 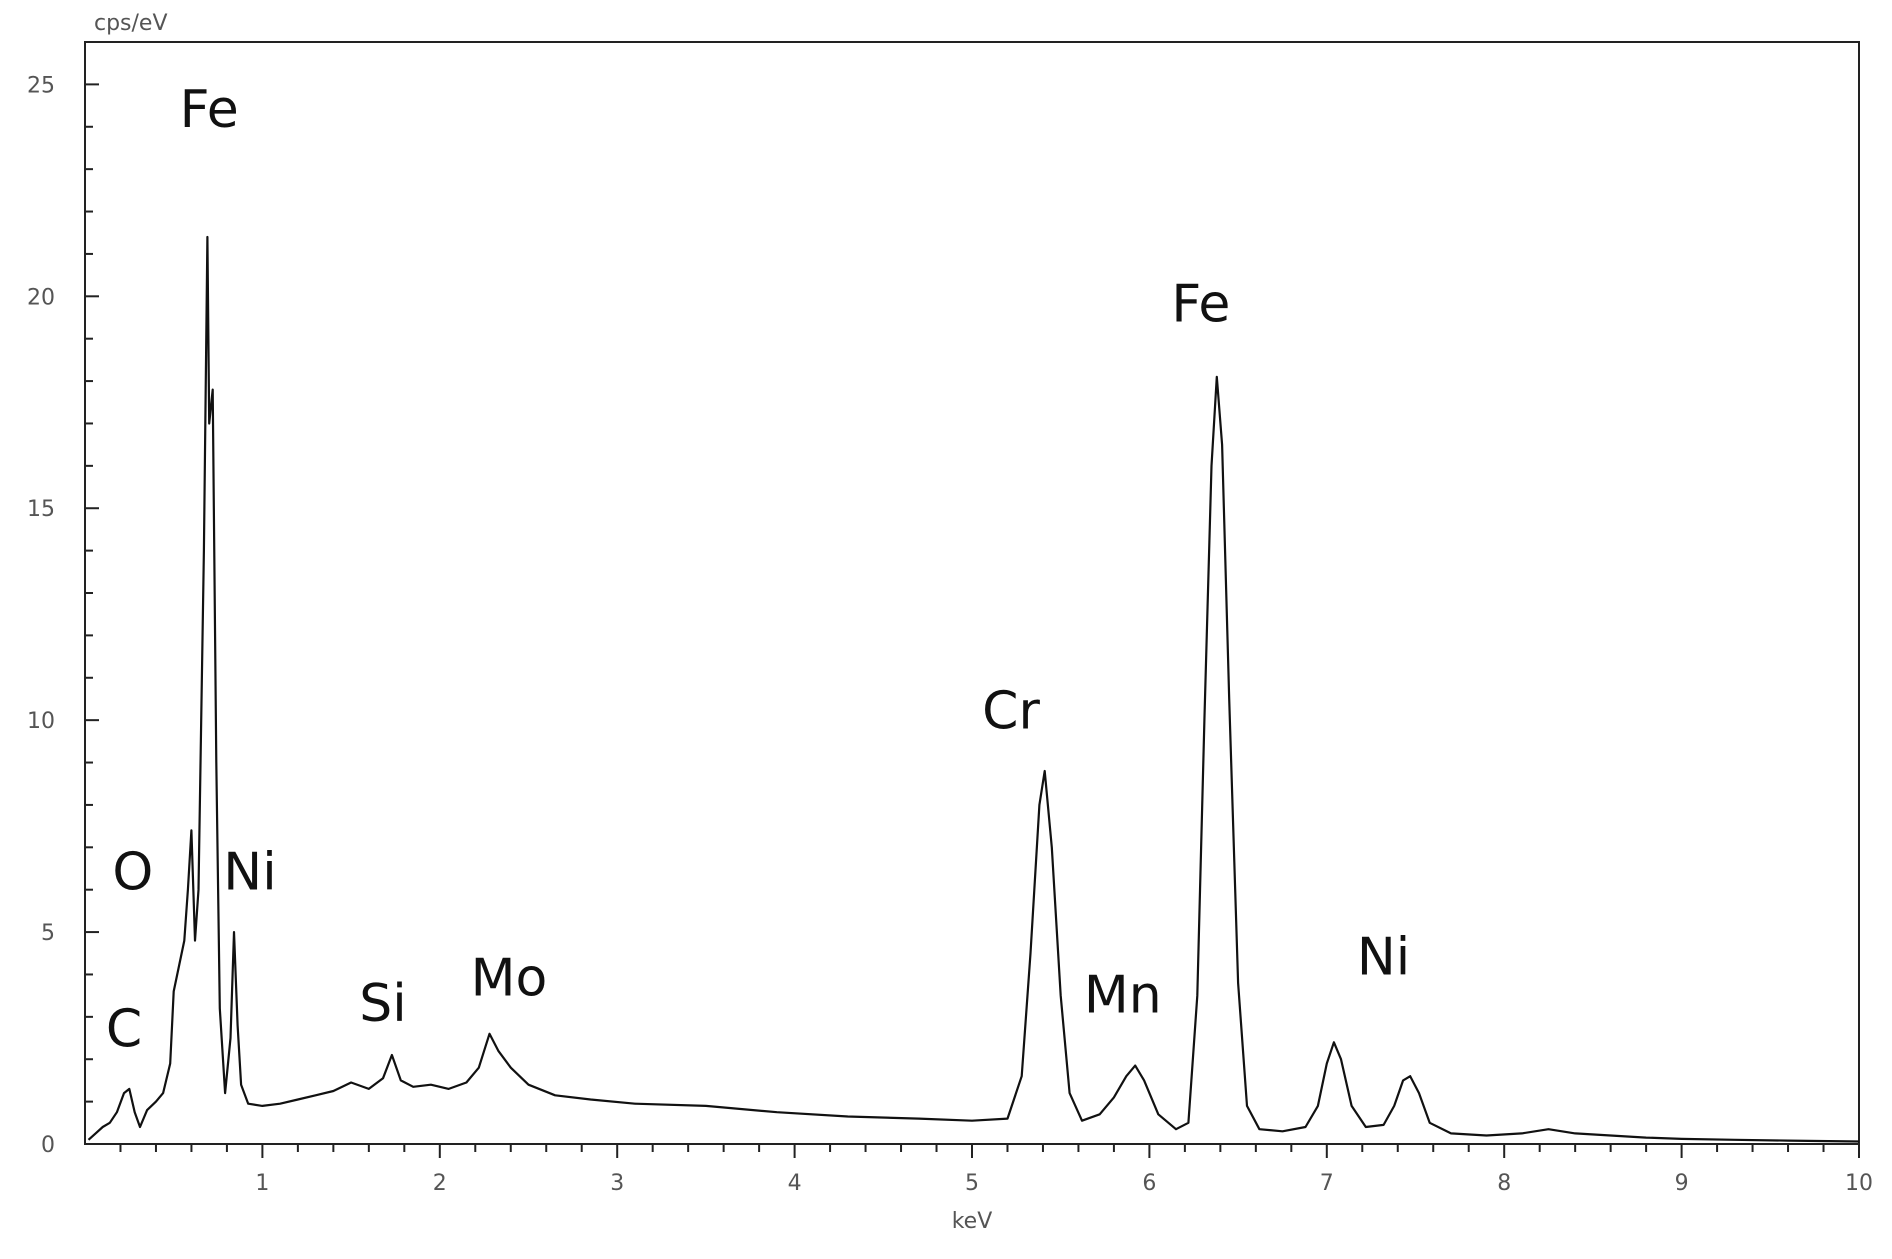 What do you see at coordinates (48, 933) in the screenshot?
I see `y-tick-label: 5` at bounding box center [48, 933].